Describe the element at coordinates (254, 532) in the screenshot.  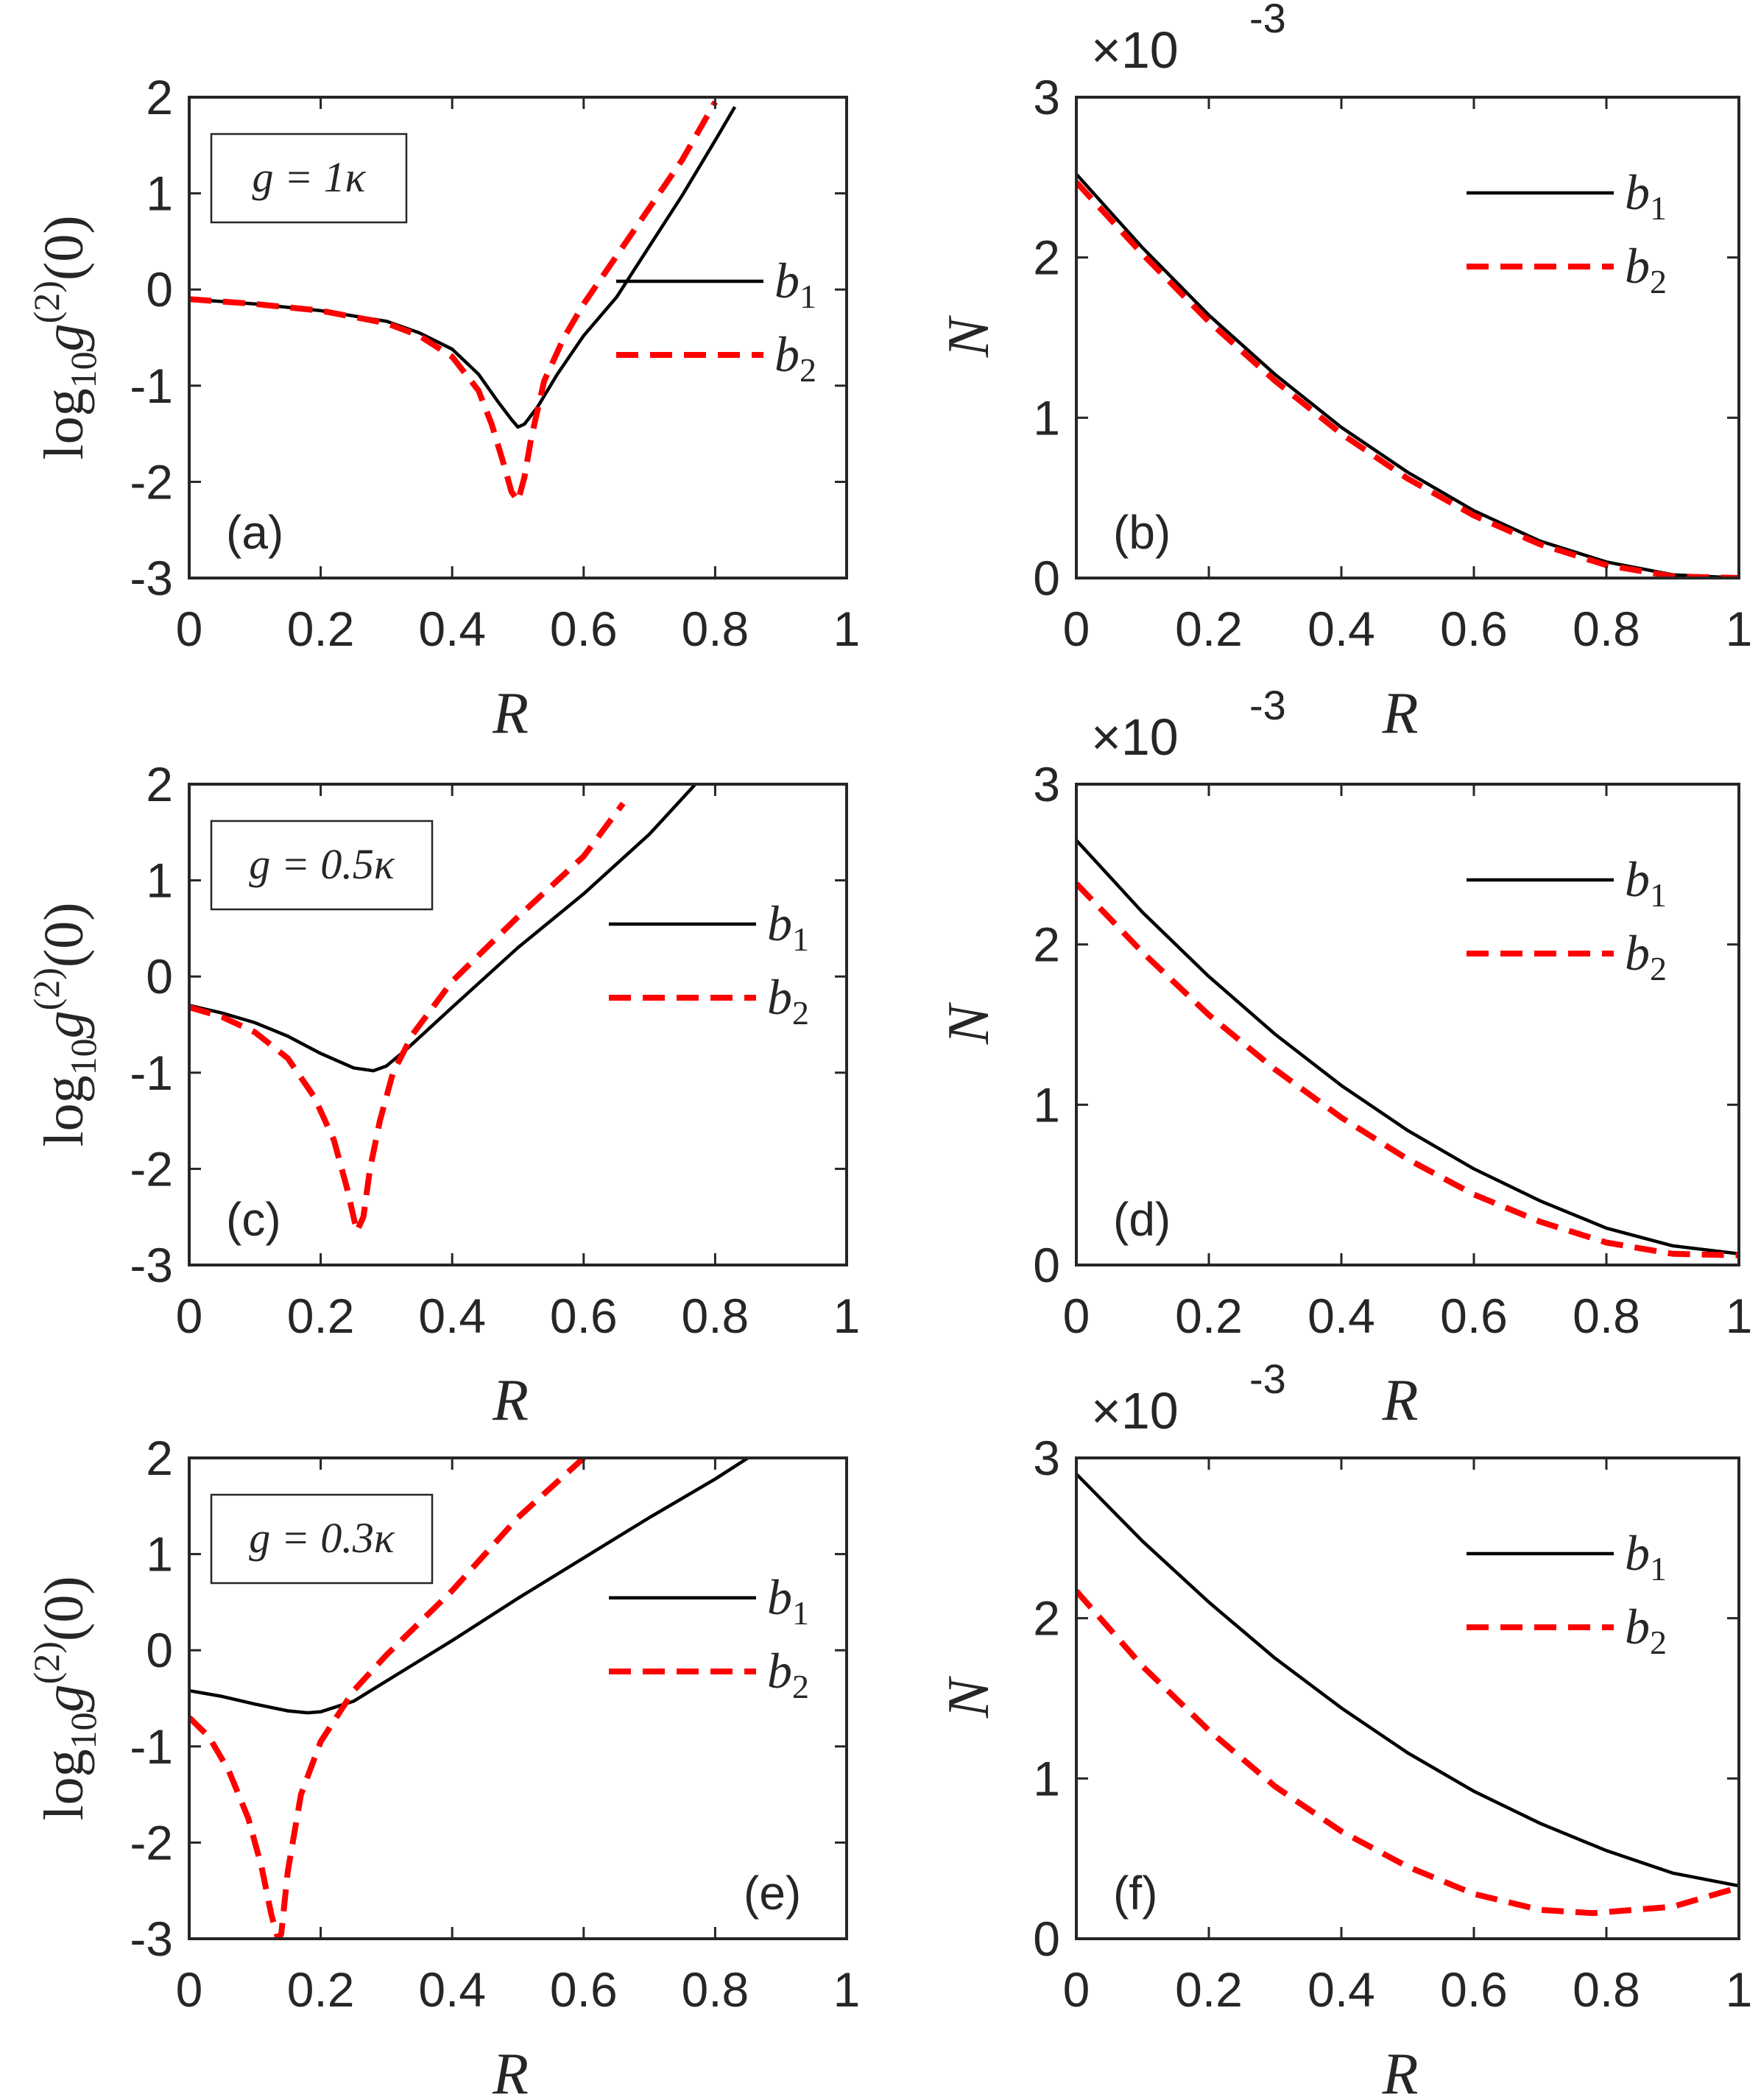
I see `panel-label: (a)` at that location.